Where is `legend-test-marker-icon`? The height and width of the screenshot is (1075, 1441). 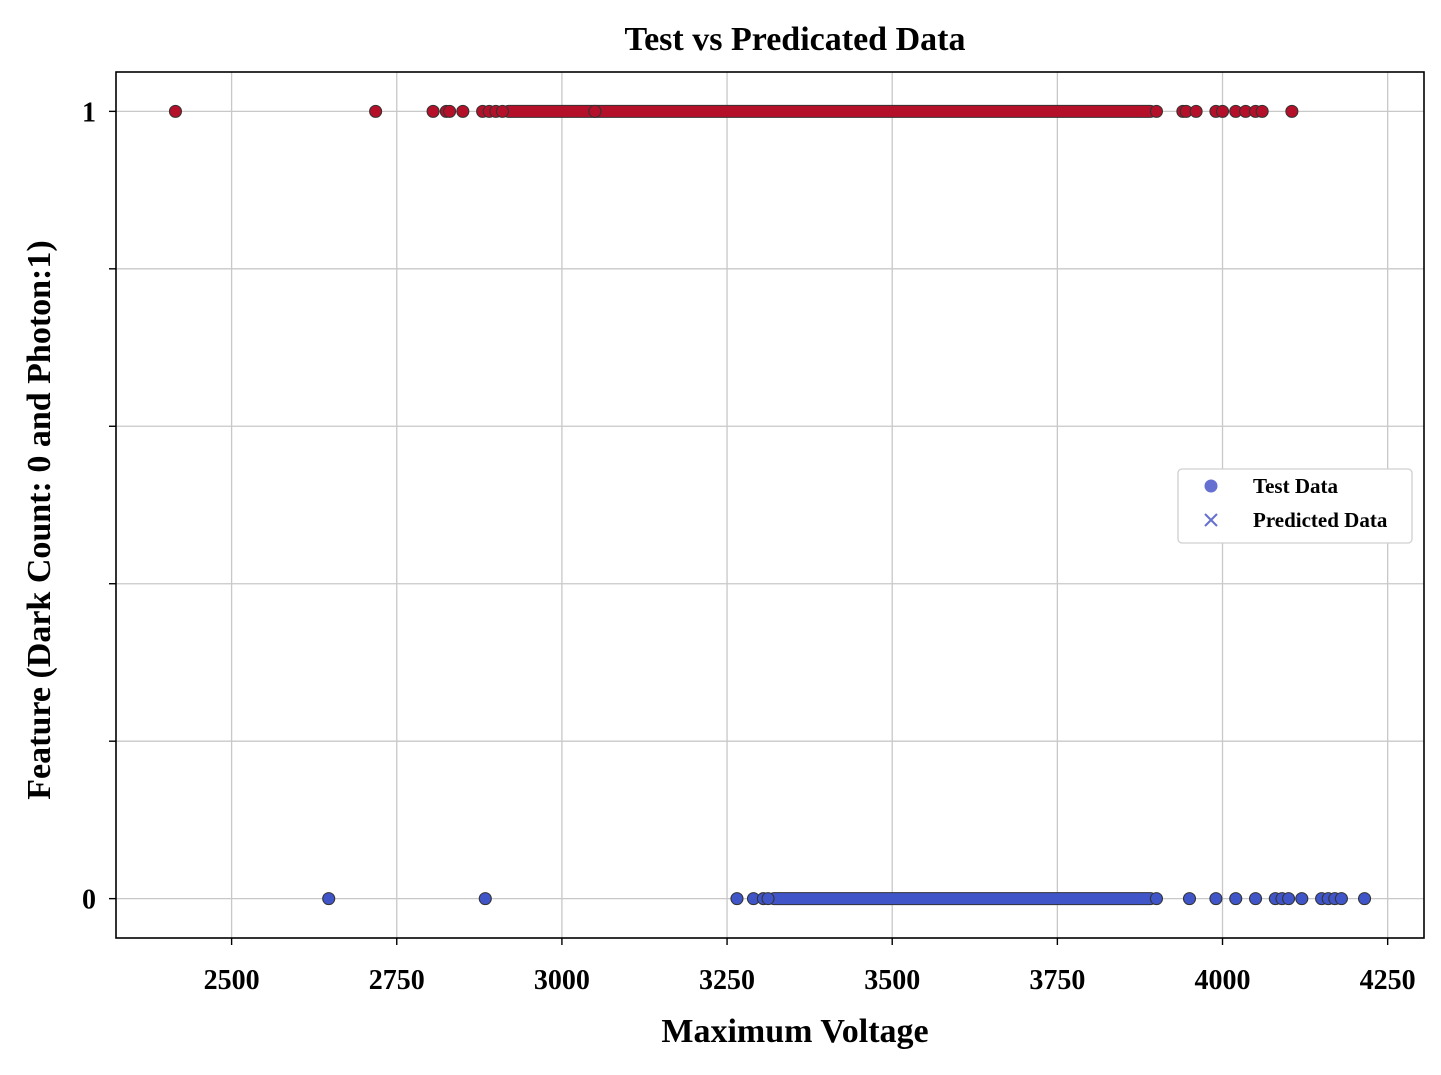 legend-test-marker-icon is located at coordinates (1211, 486).